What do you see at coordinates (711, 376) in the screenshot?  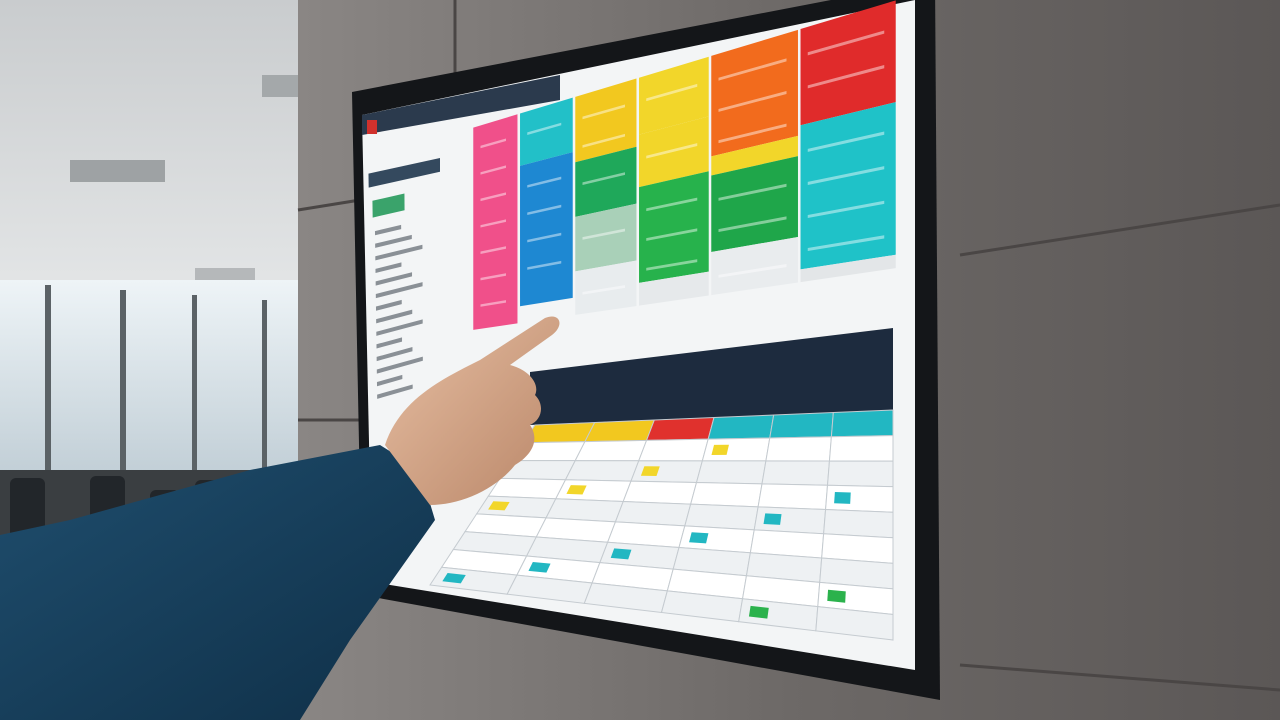 I see `table-header` at bounding box center [711, 376].